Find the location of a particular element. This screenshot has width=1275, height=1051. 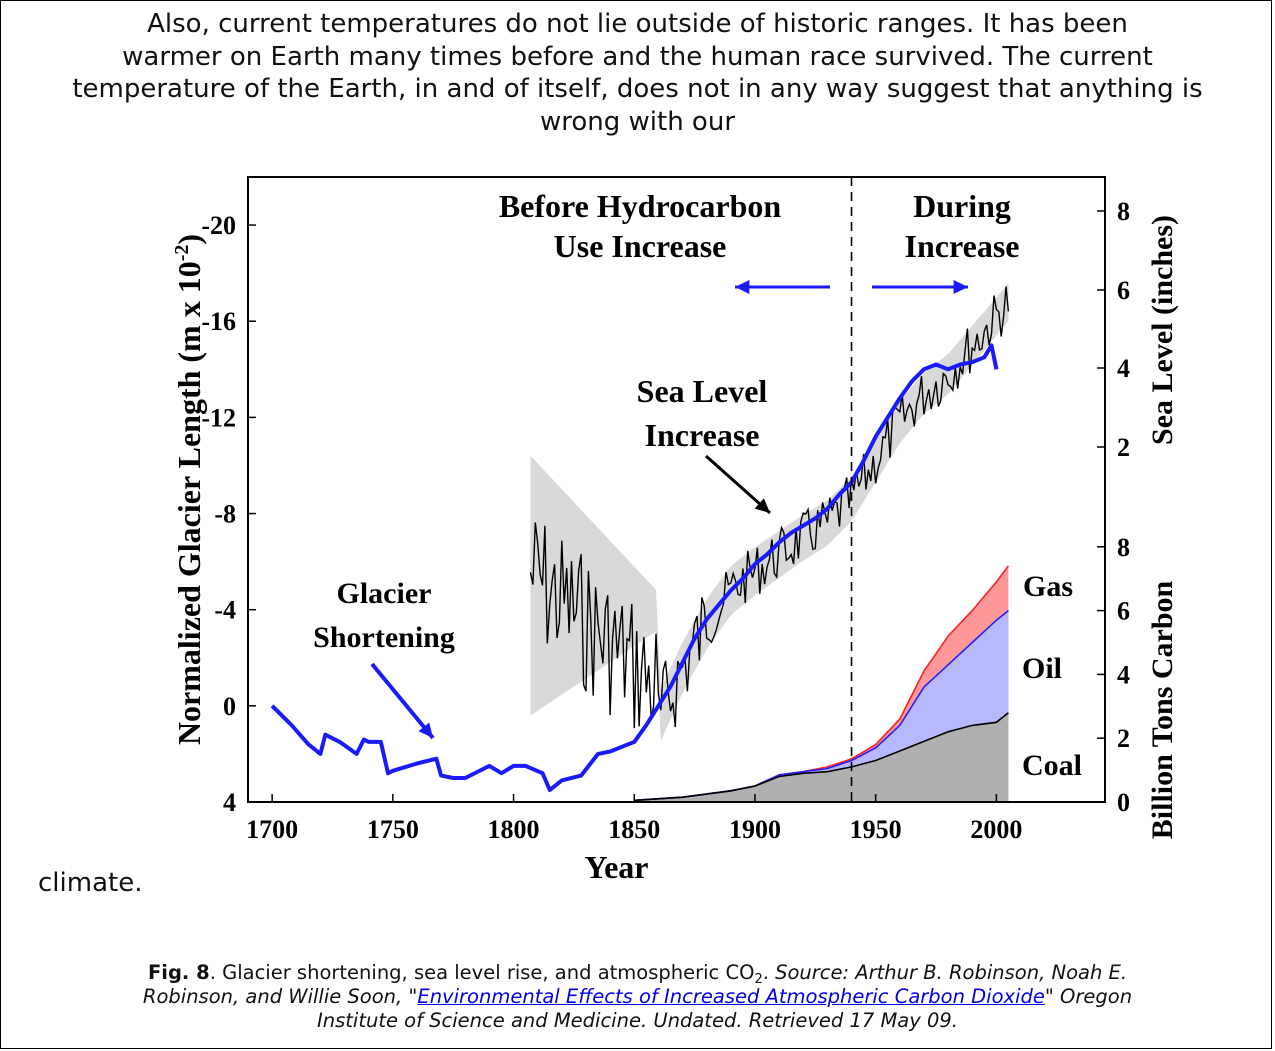

x-tick-label: 1800 is located at coordinates (514, 829).